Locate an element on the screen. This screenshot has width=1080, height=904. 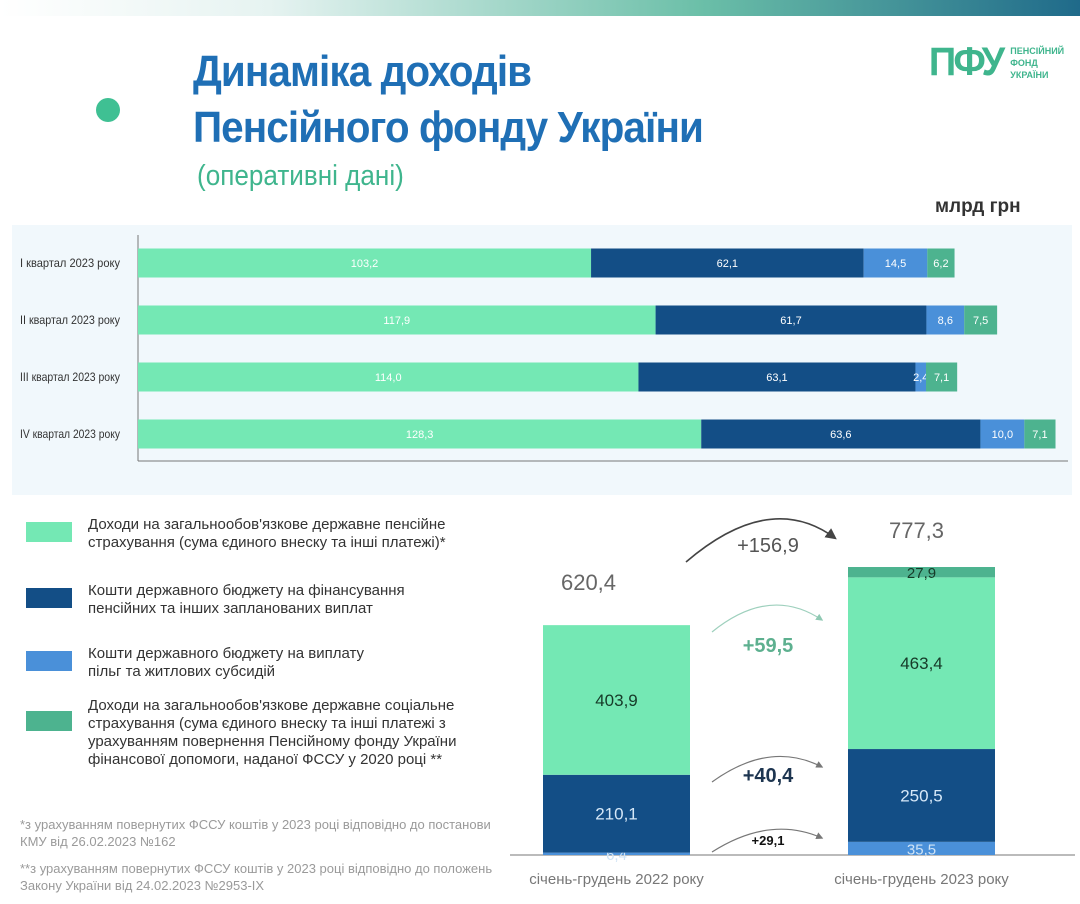
data-label: 117,9 is located at coordinates (396, 321).